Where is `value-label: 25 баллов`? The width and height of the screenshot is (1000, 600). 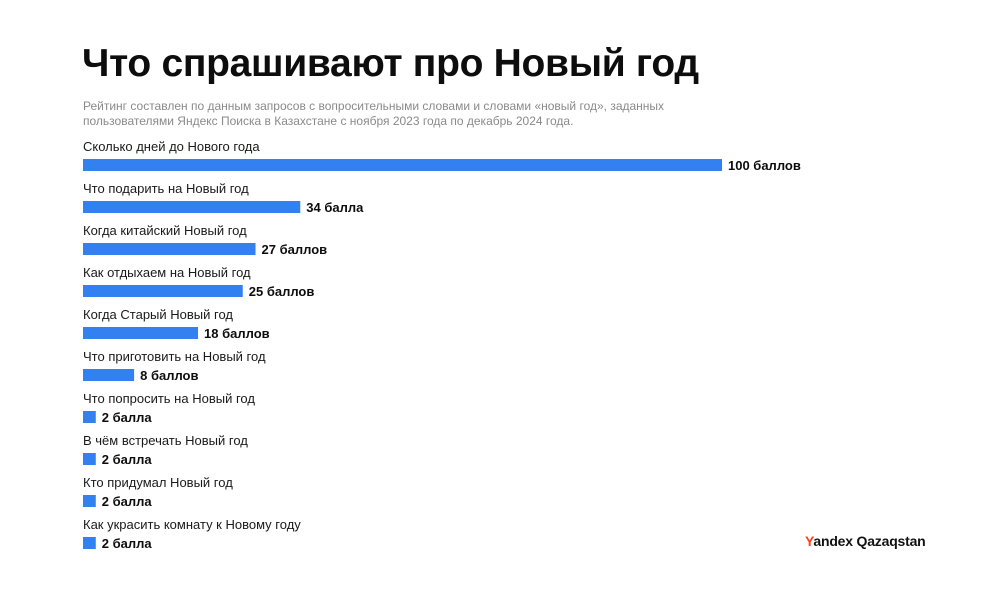 value-label: 25 баллов is located at coordinates (282, 291).